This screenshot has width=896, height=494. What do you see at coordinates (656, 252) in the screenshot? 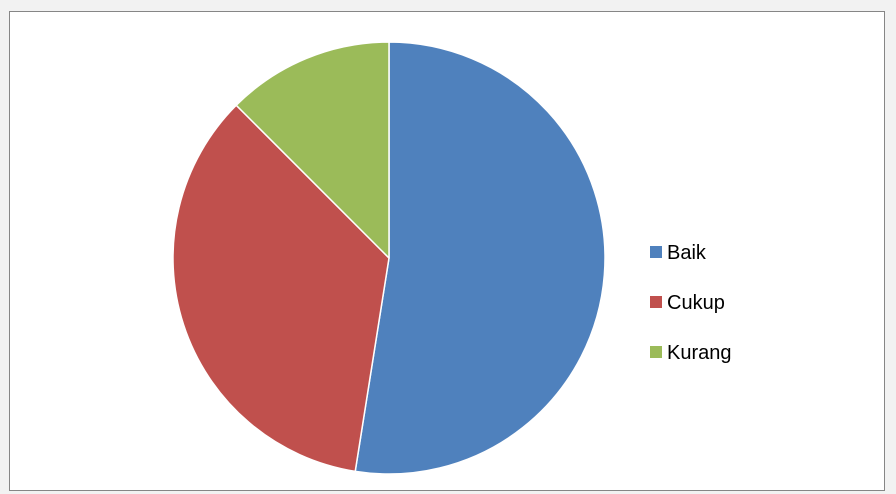
I see `legend-swatch-baik` at bounding box center [656, 252].